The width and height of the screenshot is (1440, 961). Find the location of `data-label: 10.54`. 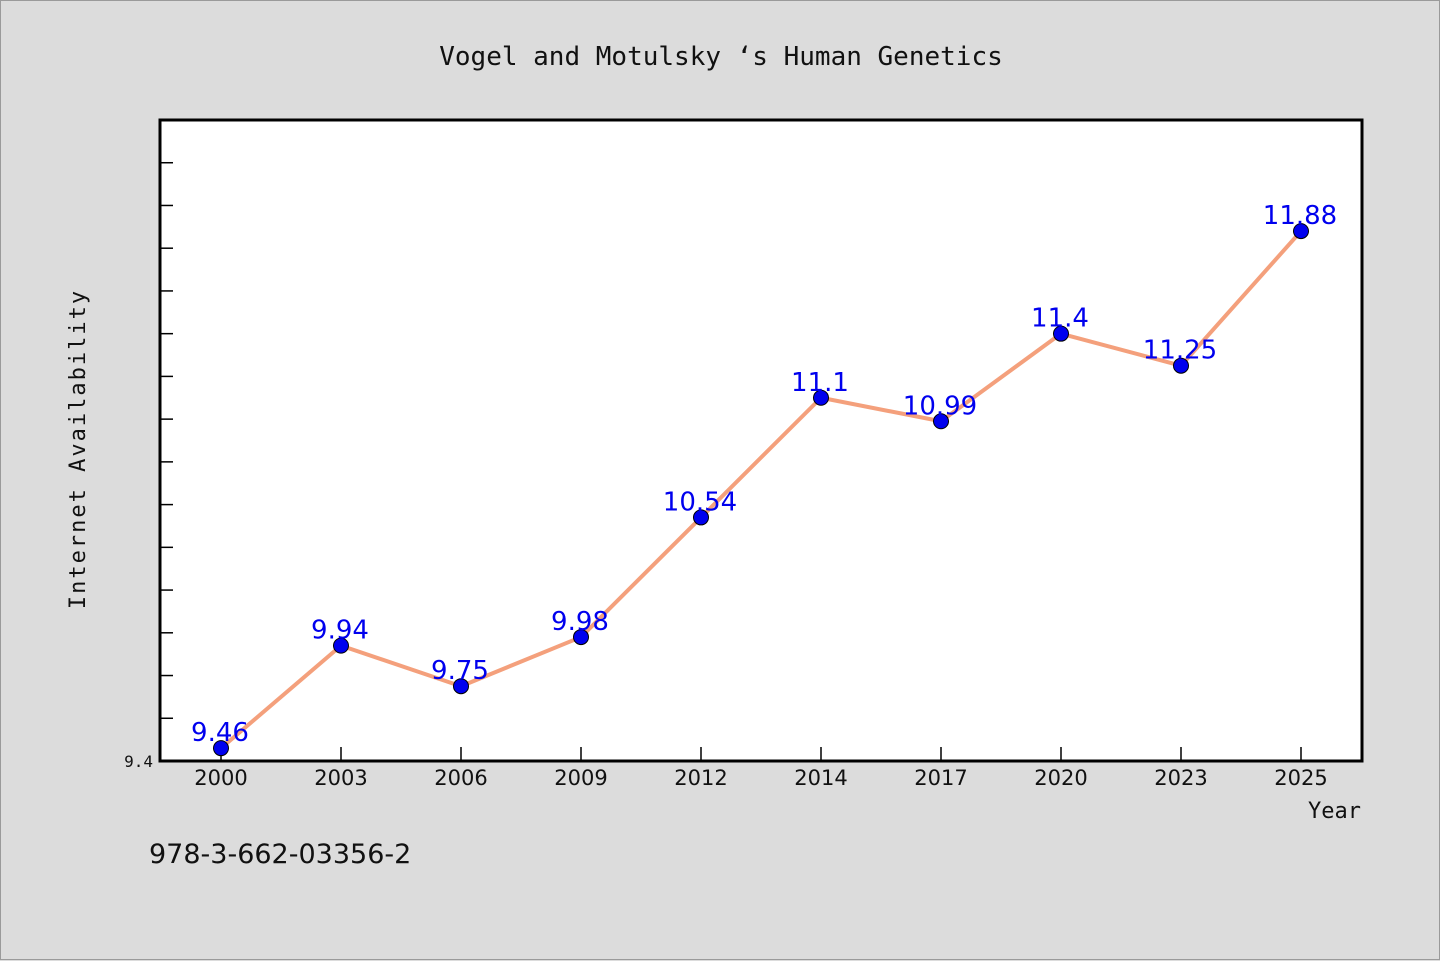

data-label: 10.54 is located at coordinates (700, 502).